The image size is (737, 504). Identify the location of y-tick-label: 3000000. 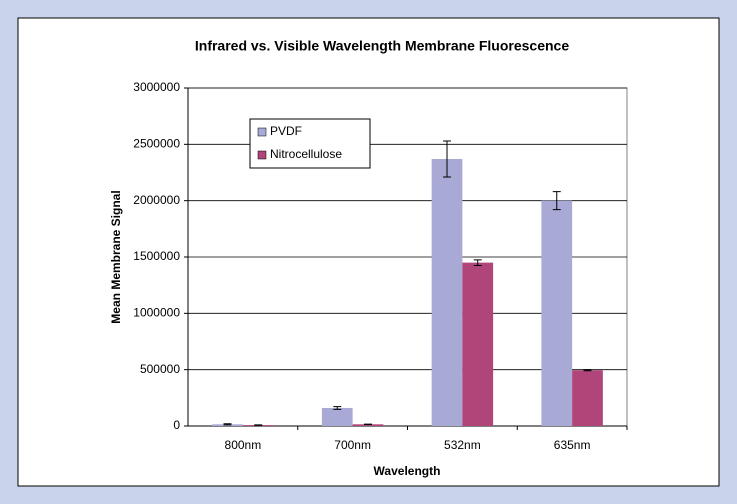
(156, 87).